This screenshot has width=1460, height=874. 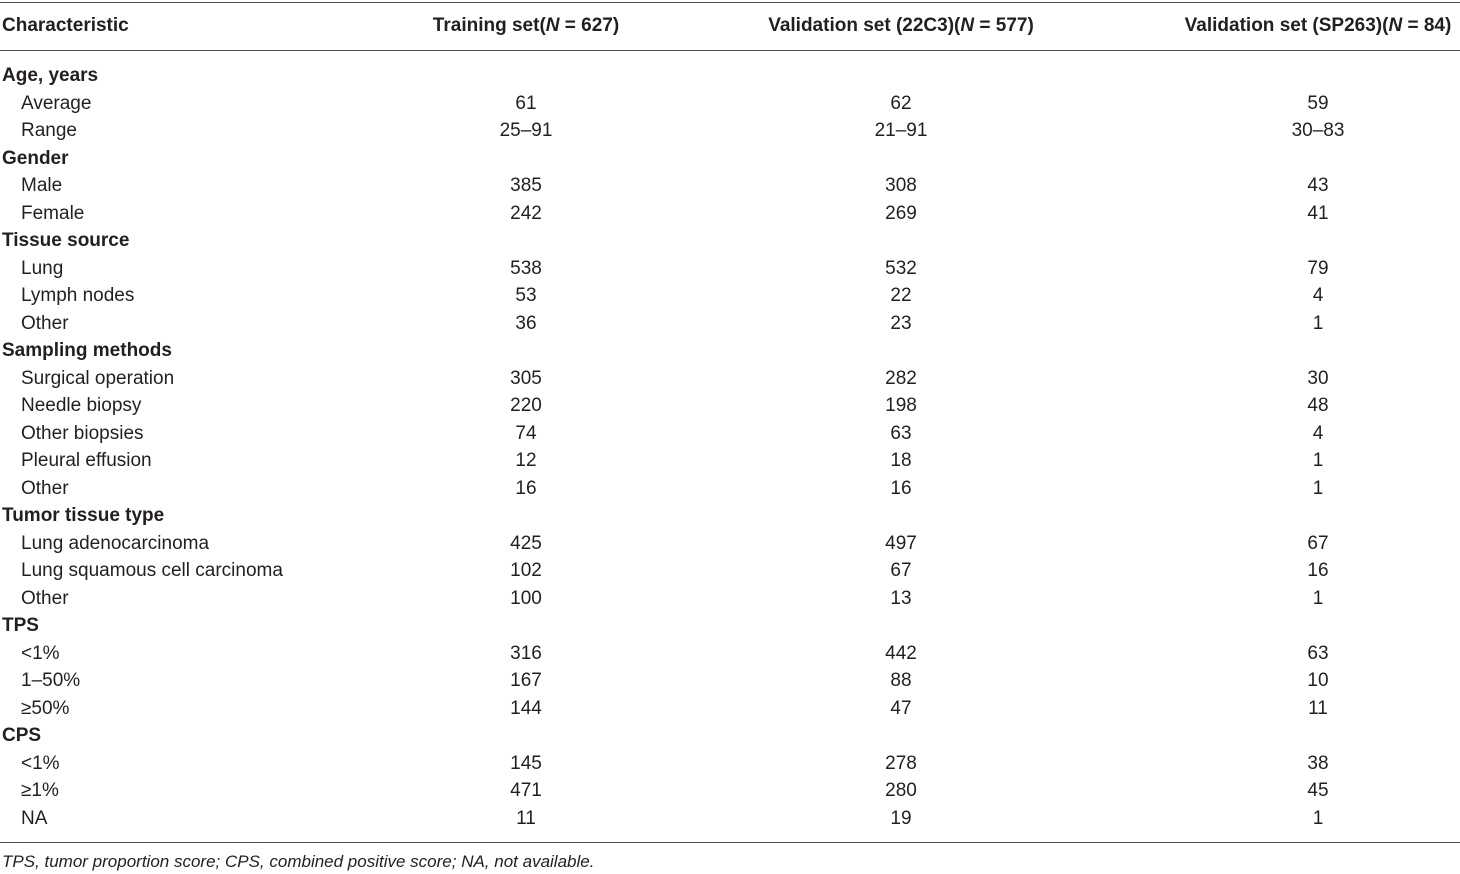 I want to click on section-title: TPS, so click(x=20, y=625).